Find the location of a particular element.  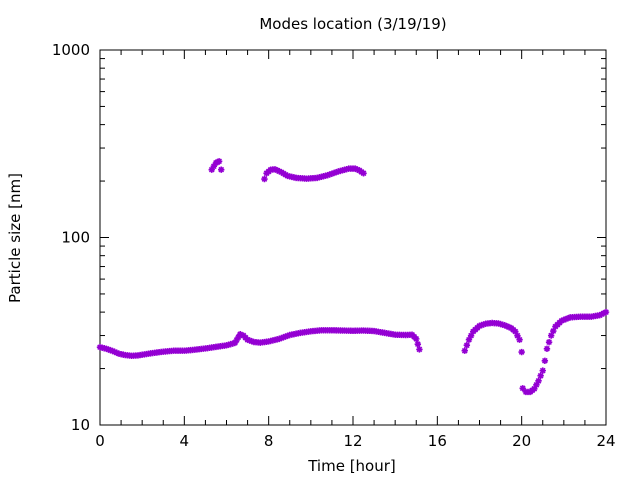

x-tick-label: 4 is located at coordinates (185, 441).